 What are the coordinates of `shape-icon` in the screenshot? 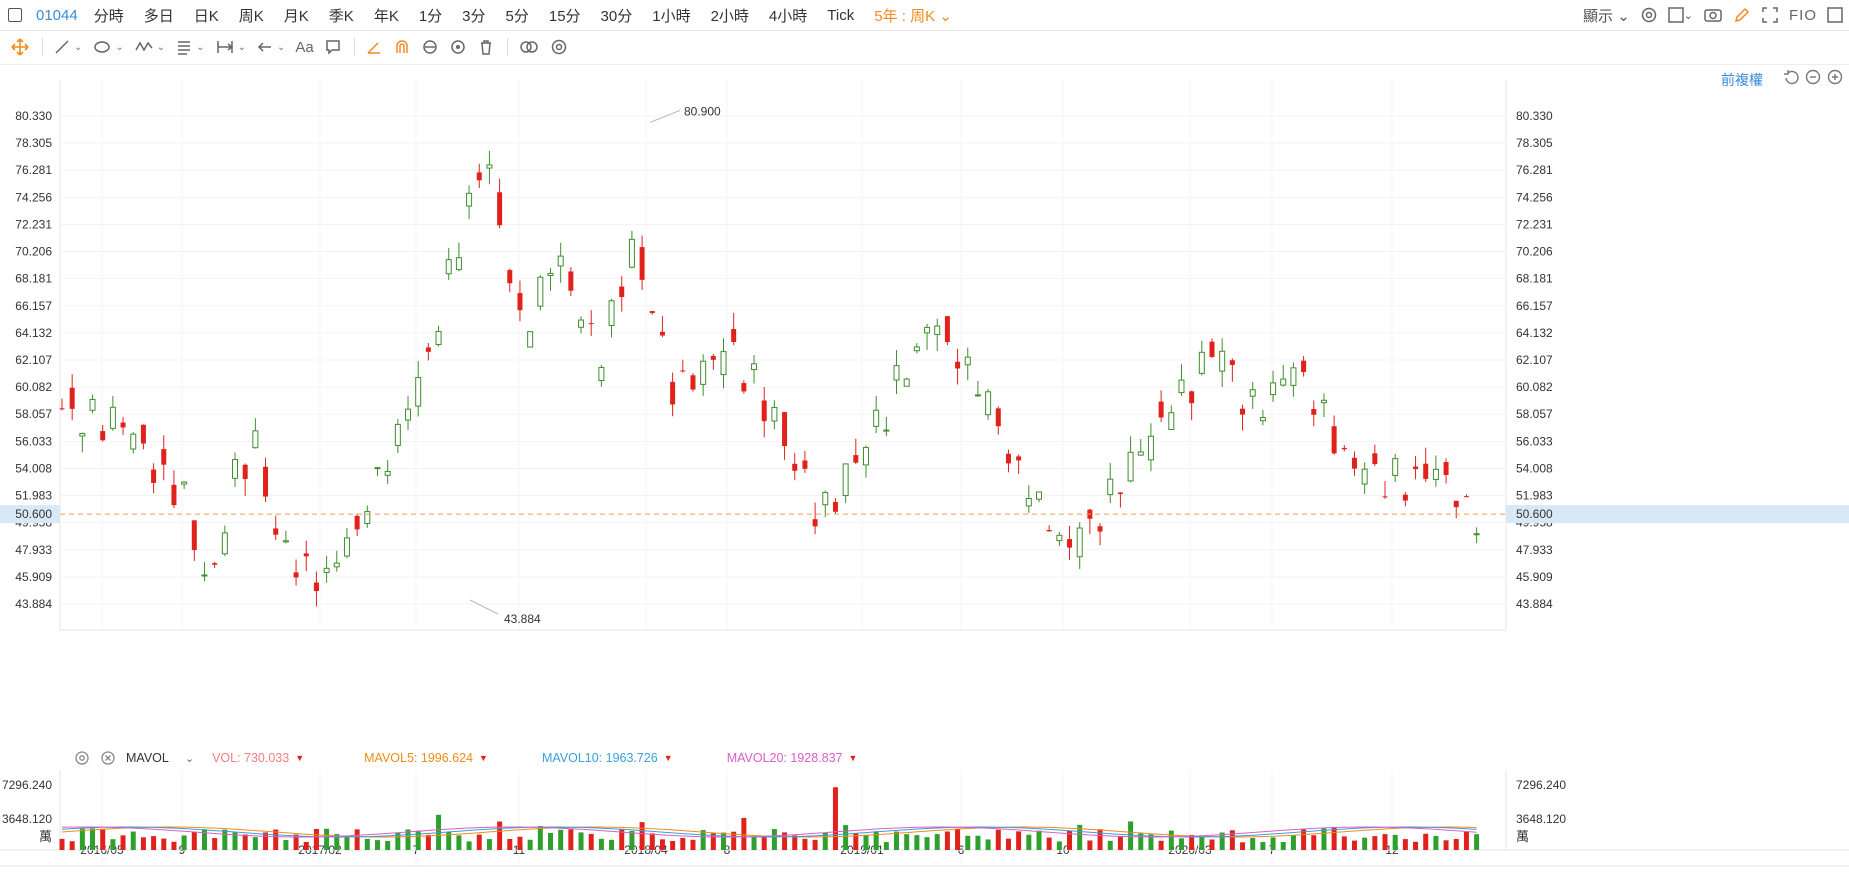 It's located at (102, 47).